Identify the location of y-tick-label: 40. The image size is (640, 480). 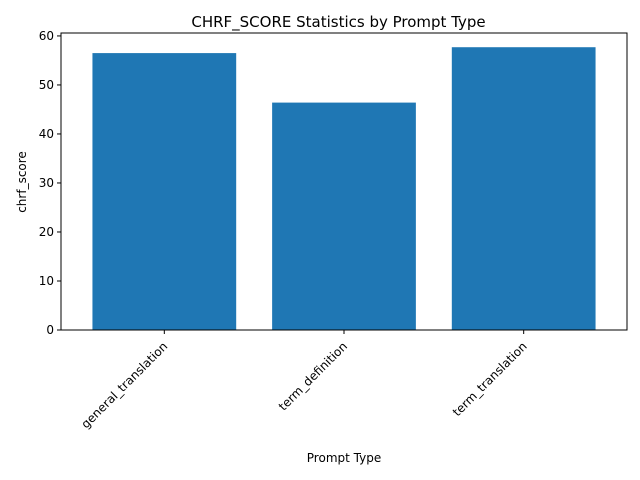
(46, 134).